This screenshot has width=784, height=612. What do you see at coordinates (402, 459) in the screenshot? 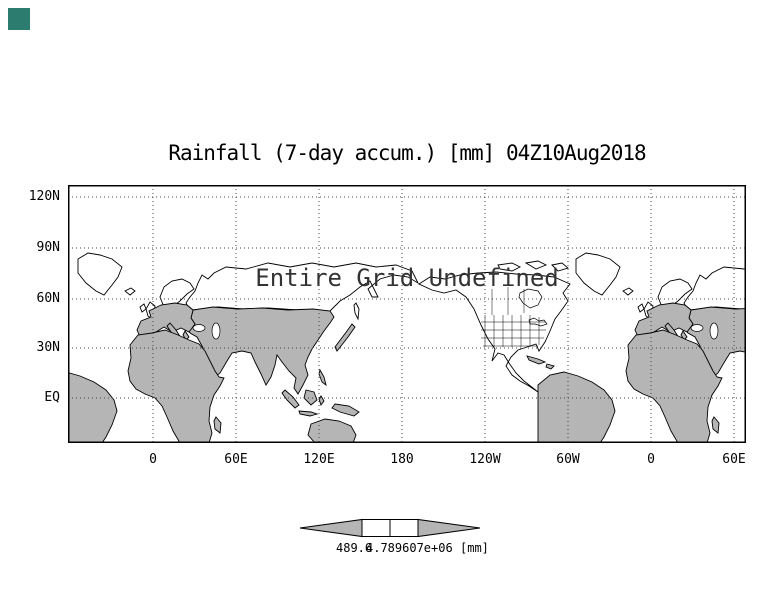
I see `x-axis-label: 180` at bounding box center [402, 459].